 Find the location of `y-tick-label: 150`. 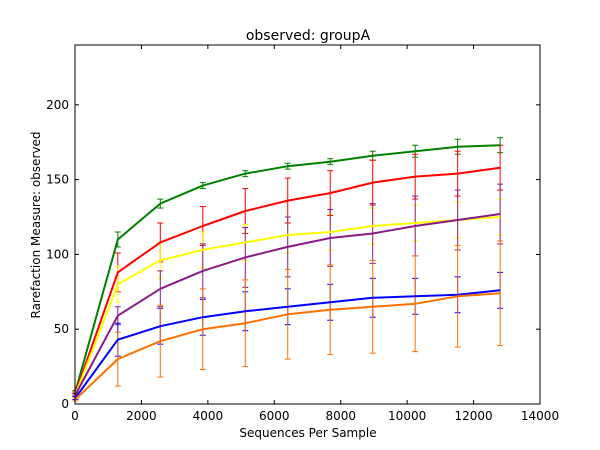

y-tick-label: 150 is located at coordinates (57, 180).